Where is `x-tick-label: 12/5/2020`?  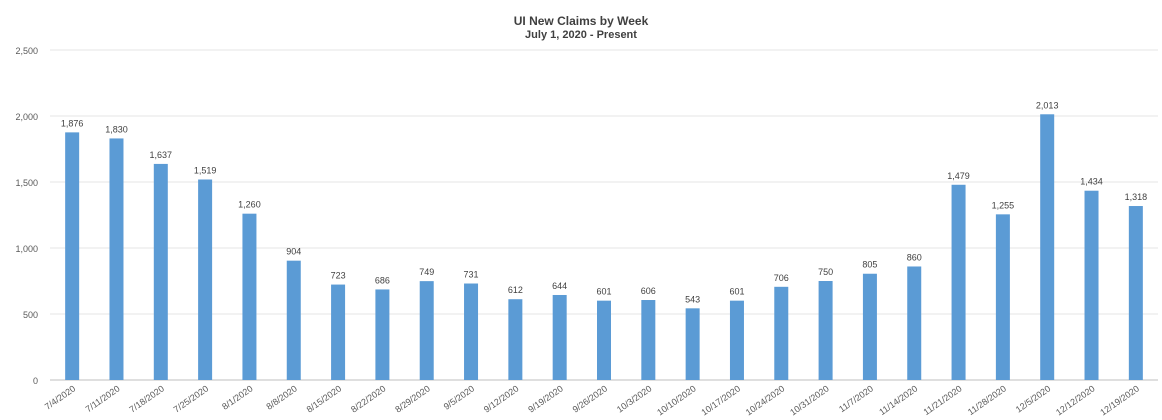
x-tick-label: 12/5/2020 is located at coordinates (1033, 398).